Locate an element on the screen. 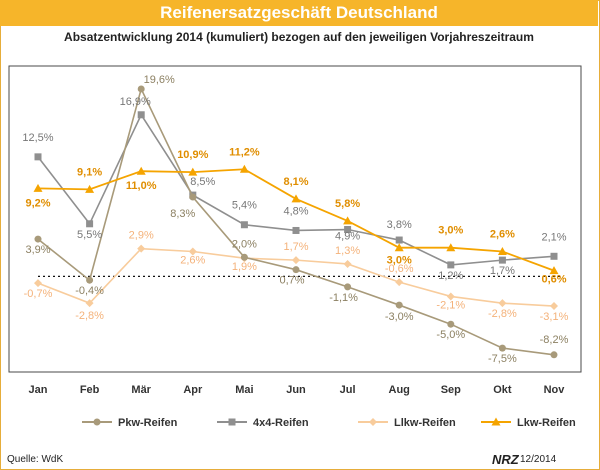  source-note: Quelle: WdK is located at coordinates (35, 459).